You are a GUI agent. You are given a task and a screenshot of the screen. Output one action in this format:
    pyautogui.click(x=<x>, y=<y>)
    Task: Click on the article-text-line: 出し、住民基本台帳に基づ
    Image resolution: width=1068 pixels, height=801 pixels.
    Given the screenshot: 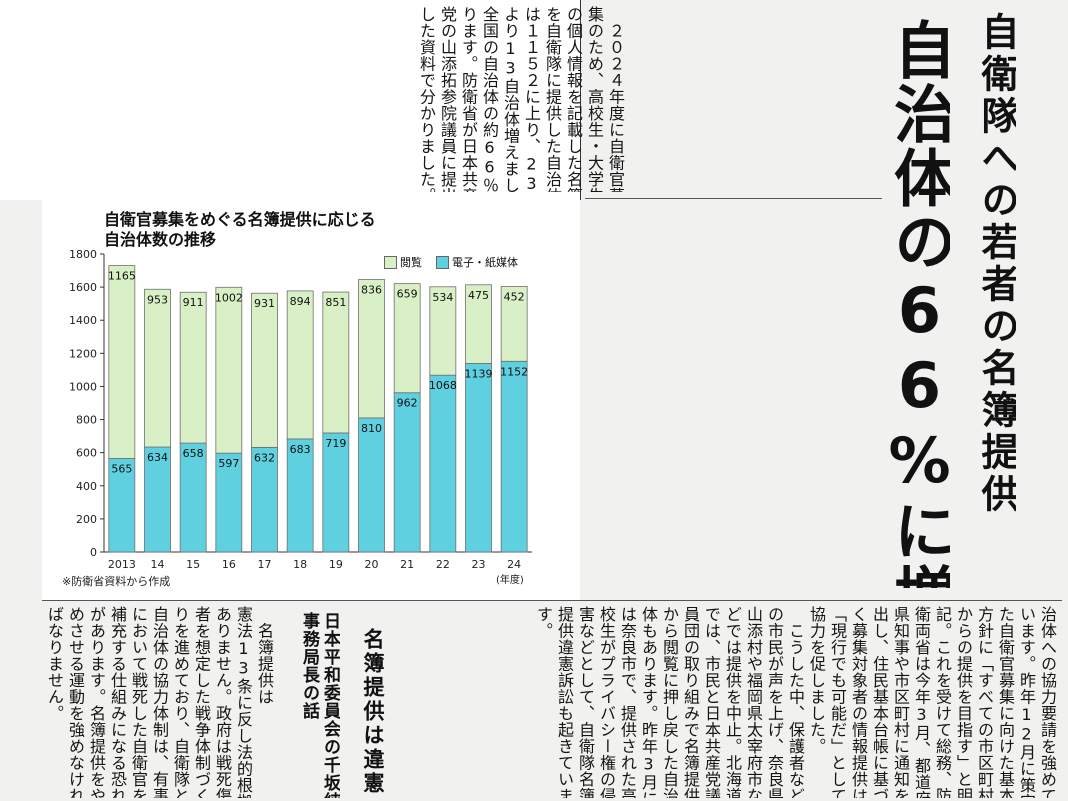 What is the action you would take?
    pyautogui.click(x=879, y=702)
    